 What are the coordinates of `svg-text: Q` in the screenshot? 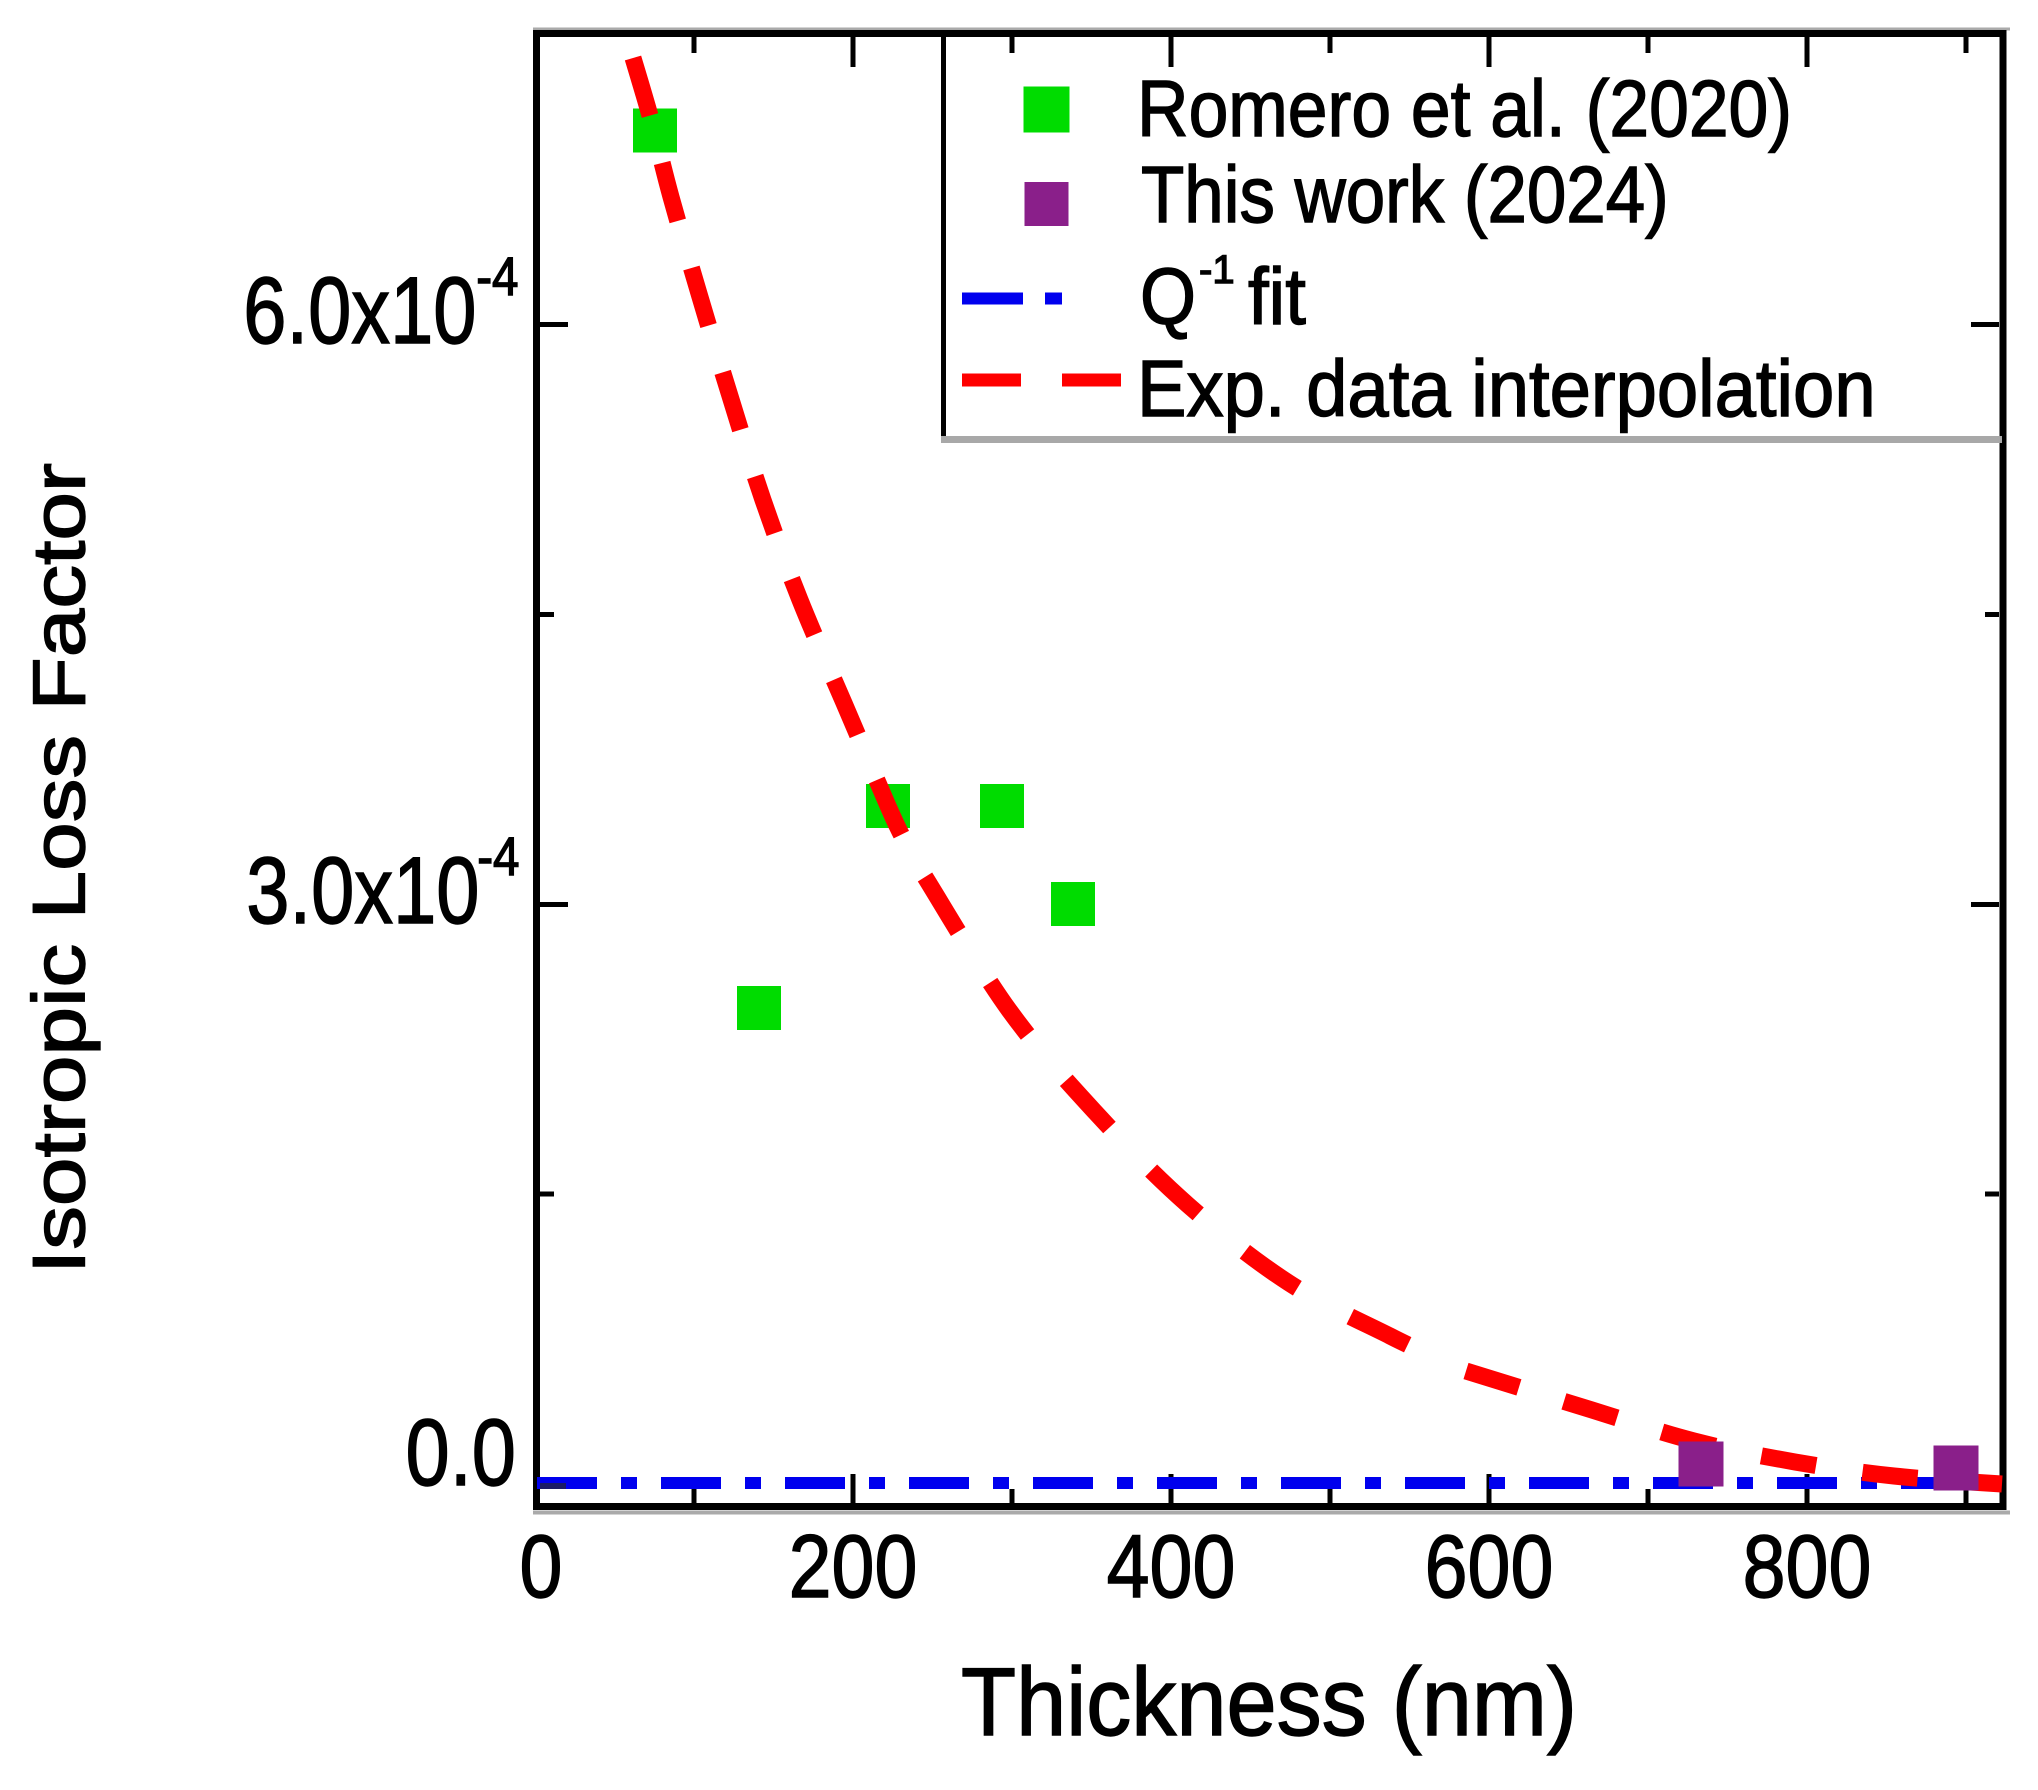 It's located at (1168, 297).